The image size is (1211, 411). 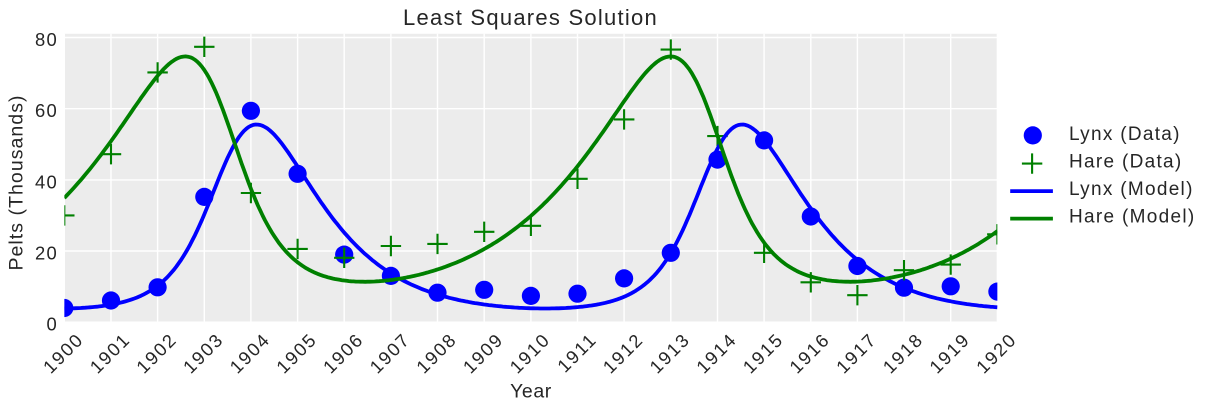 What do you see at coordinates (46, 39) in the screenshot?
I see `svg-text: 80` at bounding box center [46, 39].